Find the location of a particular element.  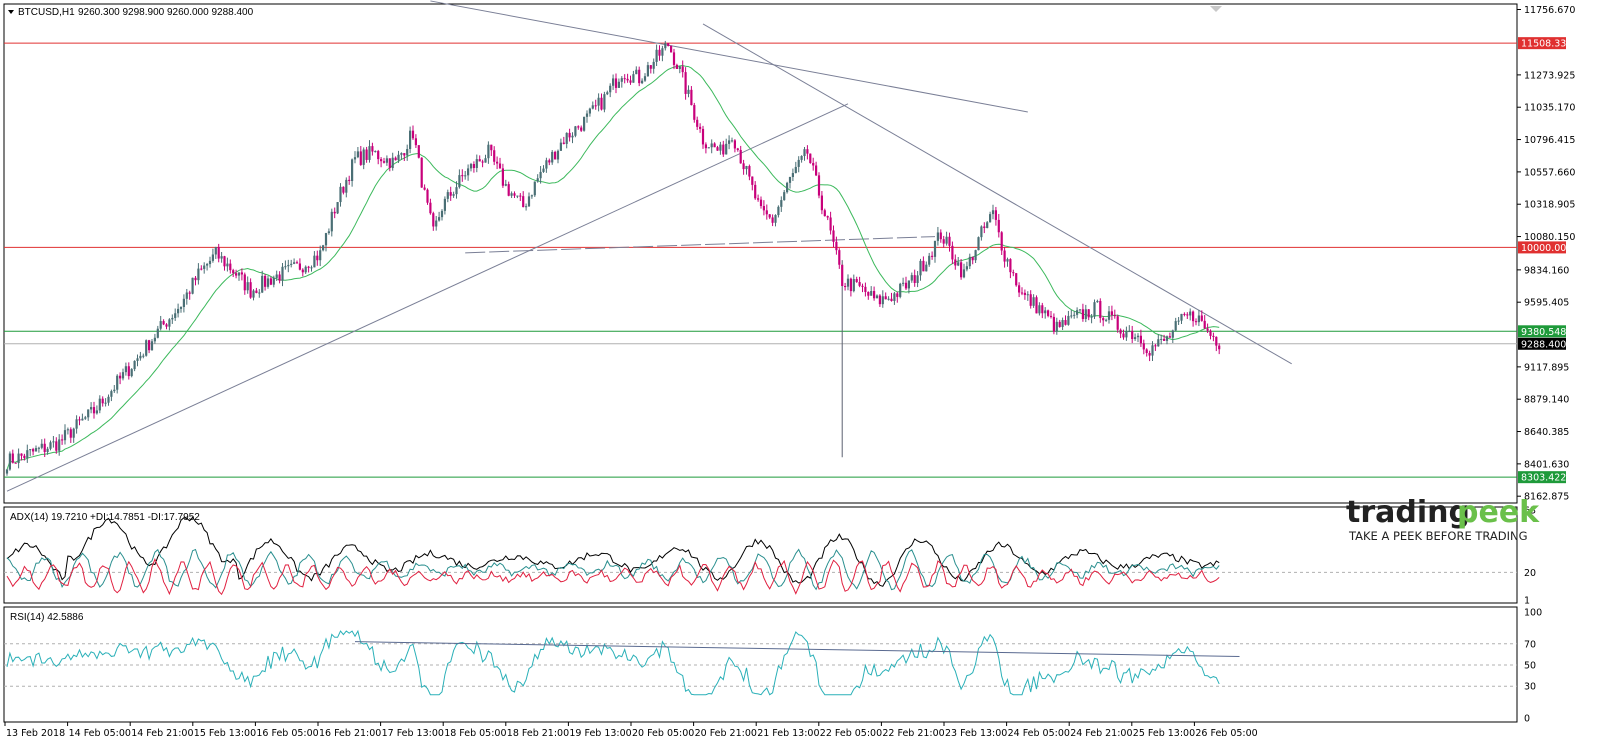

tradingpeek-watermark: trading peek TAKE A PEEK BEFORE TRADING is located at coordinates (1443, 519).